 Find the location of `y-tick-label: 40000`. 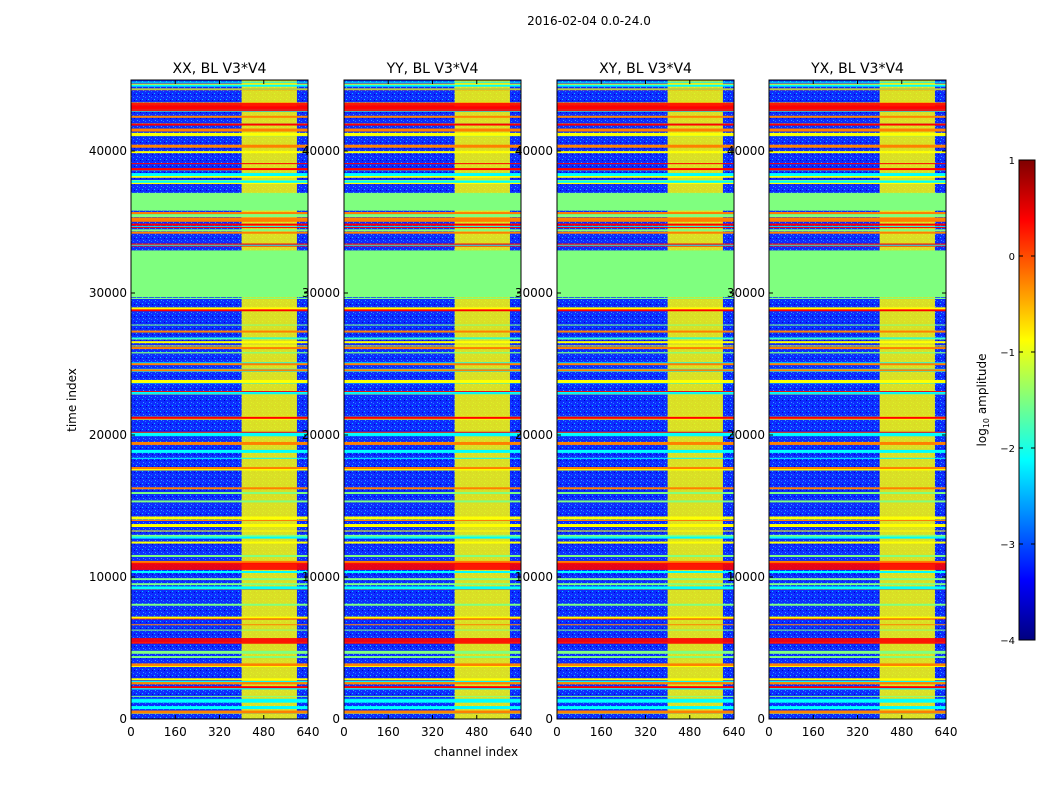

y-tick-label: 40000 is located at coordinates (108, 151).